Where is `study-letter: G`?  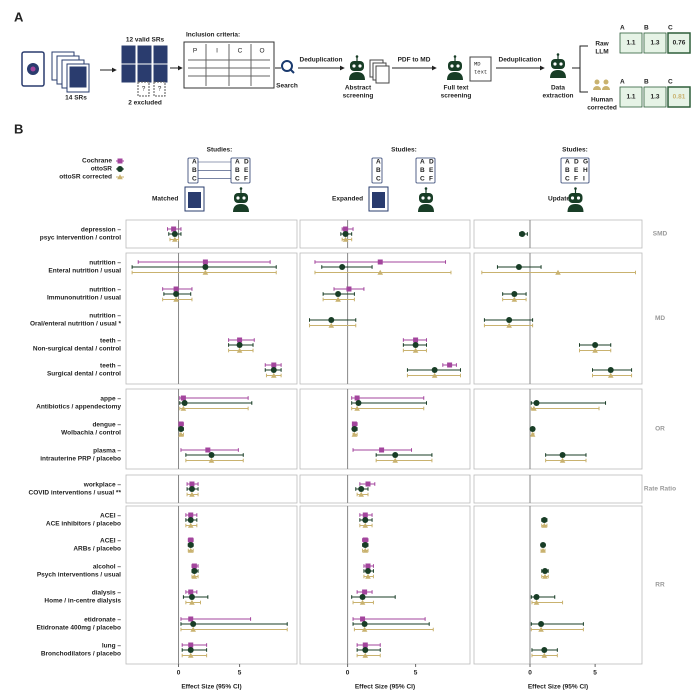 study-letter: G is located at coordinates (585, 162).